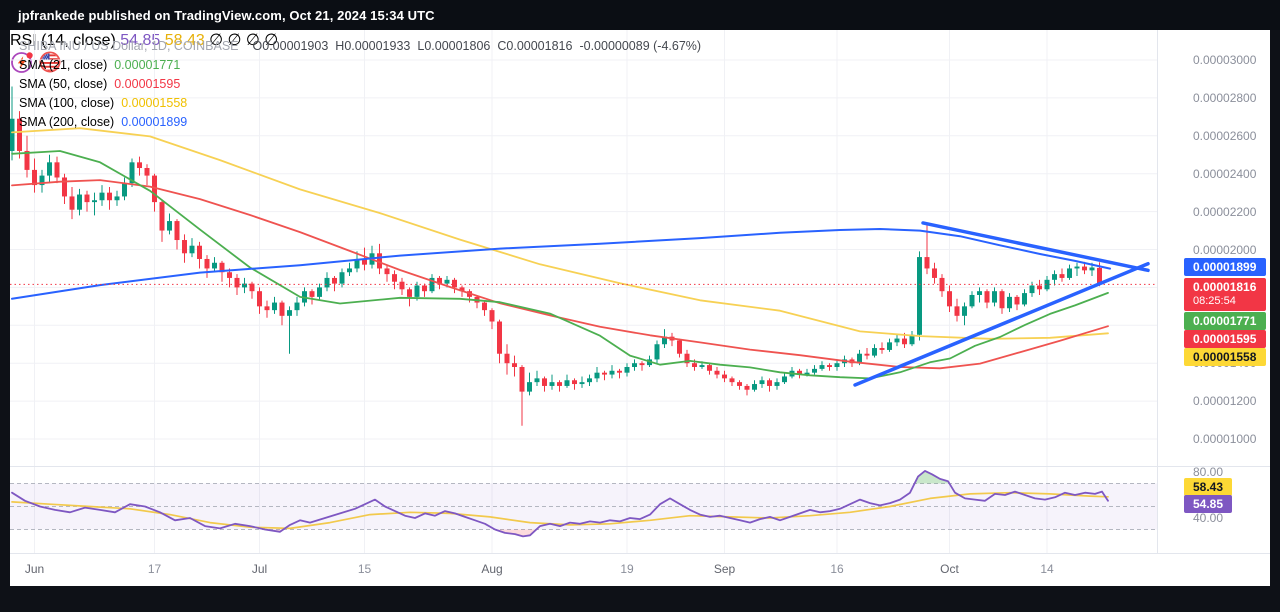  What do you see at coordinates (50, 64) in the screenshot?
I see `us-flag-icon` at bounding box center [50, 64].